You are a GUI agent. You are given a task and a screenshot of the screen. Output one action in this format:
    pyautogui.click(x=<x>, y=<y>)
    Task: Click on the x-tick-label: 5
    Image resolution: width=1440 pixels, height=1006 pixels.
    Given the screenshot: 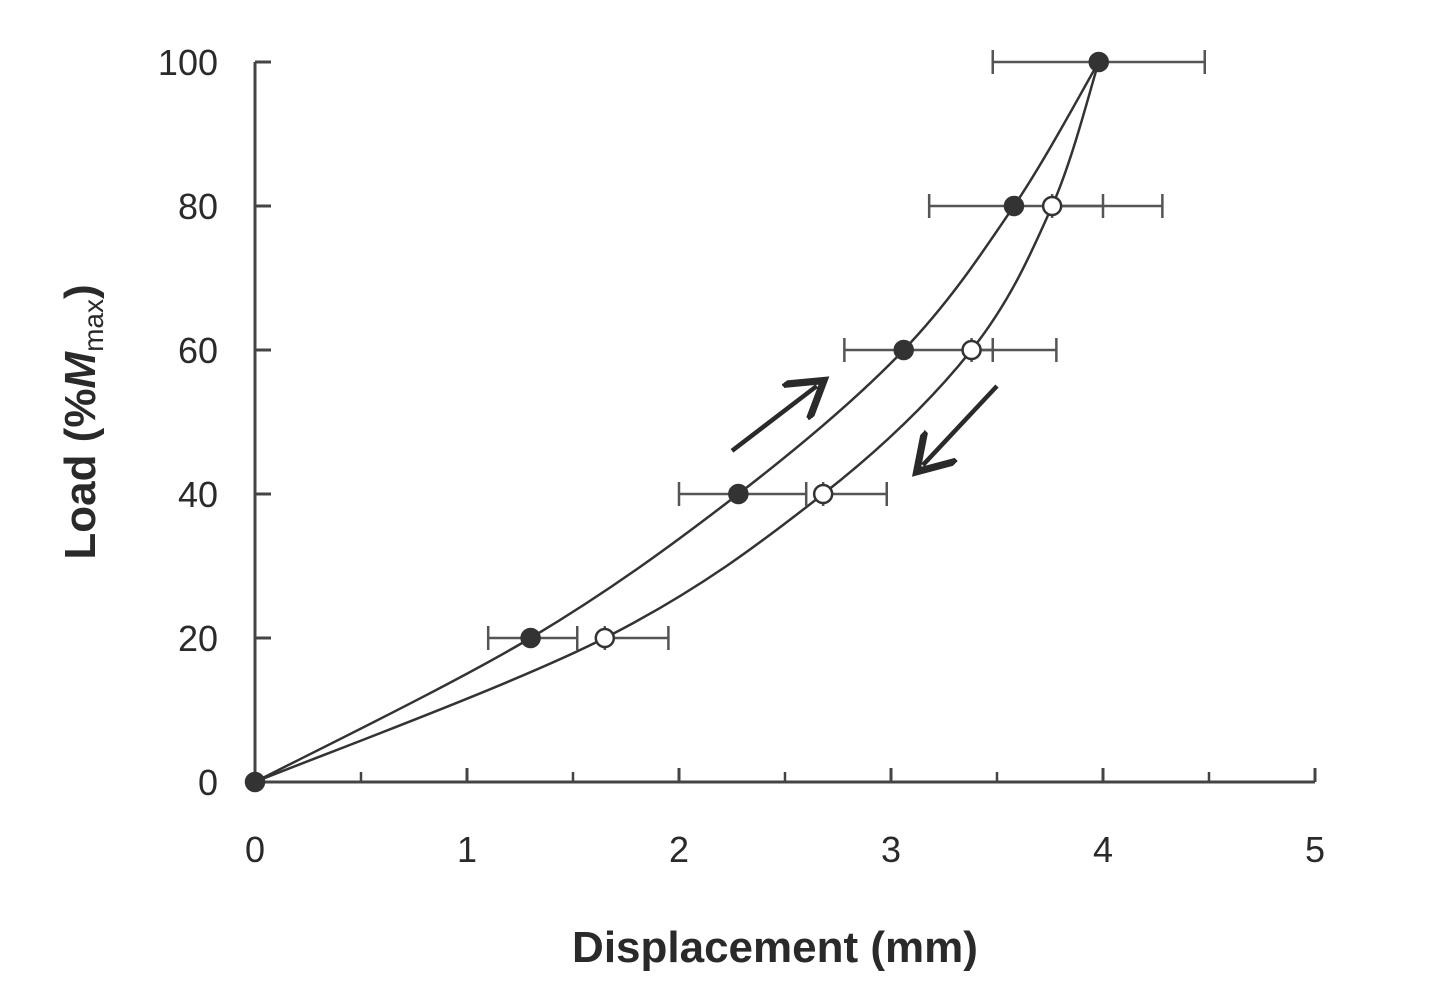 What is the action you would take?
    pyautogui.click(x=1315, y=849)
    